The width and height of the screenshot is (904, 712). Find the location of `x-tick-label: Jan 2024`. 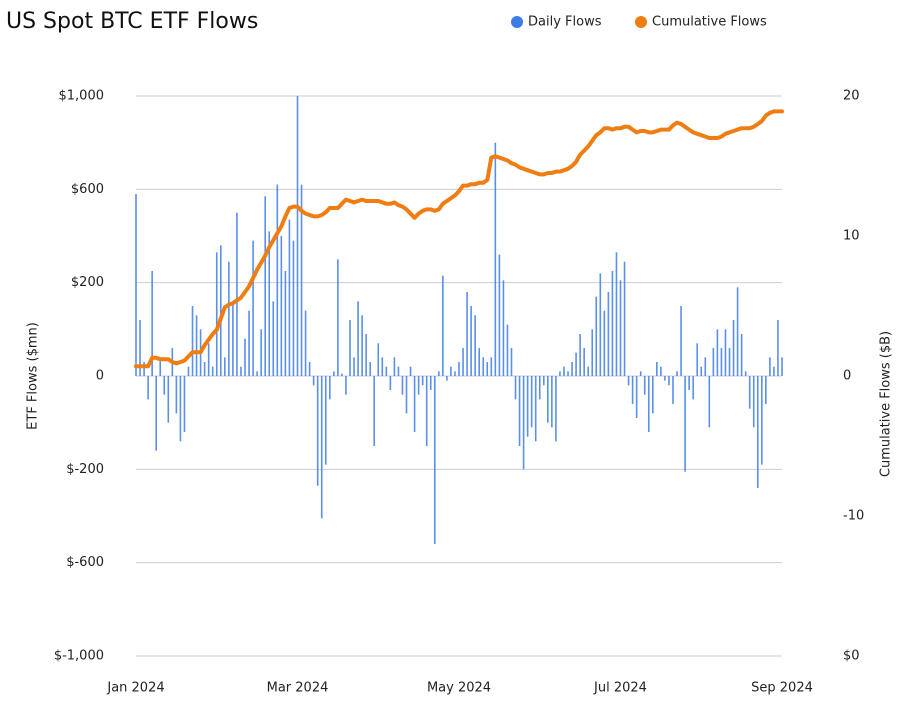

x-tick-label: Jan 2024 is located at coordinates (135, 688).